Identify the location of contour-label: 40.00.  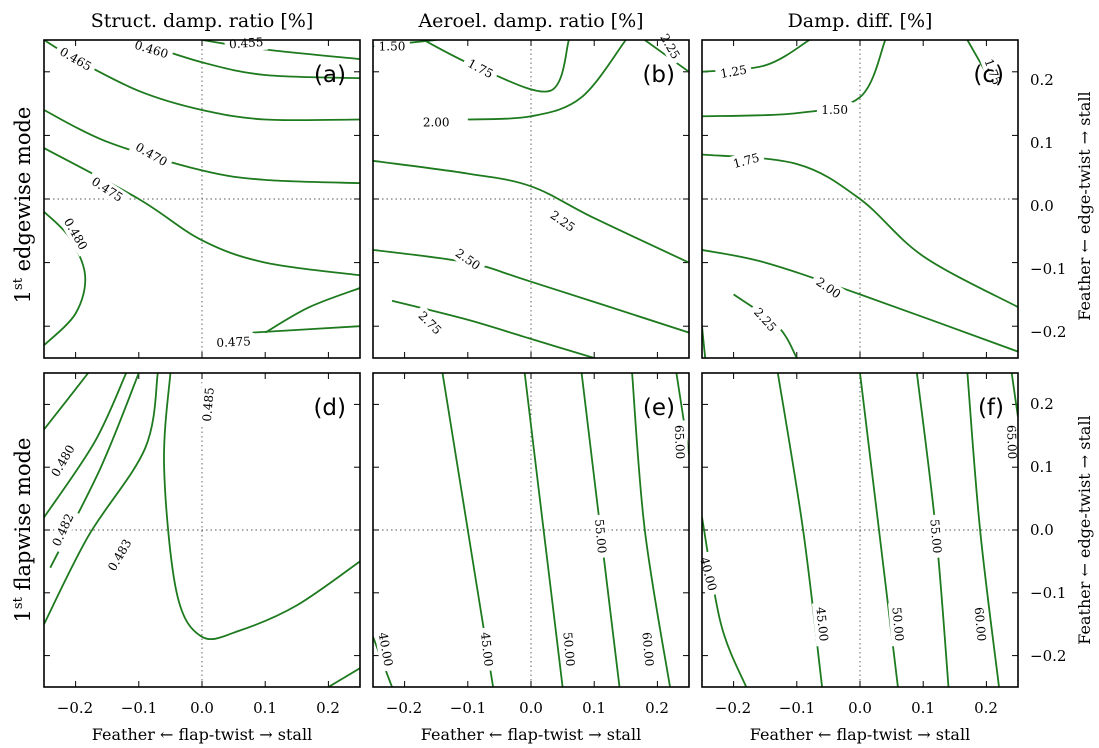
(385, 649).